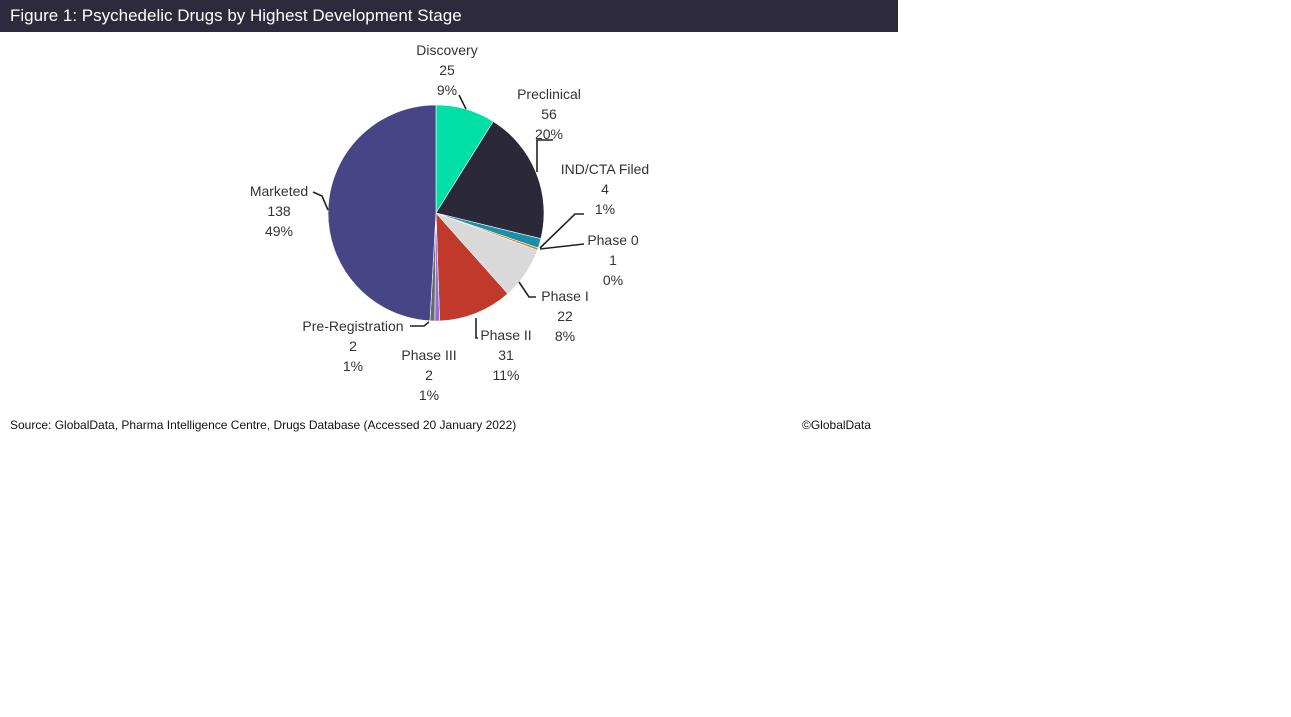 Image resolution: width=1291 pixels, height=717 pixels. Describe the element at coordinates (506, 375) in the screenshot. I see `slice-percent-phase-ii: 11%` at that location.